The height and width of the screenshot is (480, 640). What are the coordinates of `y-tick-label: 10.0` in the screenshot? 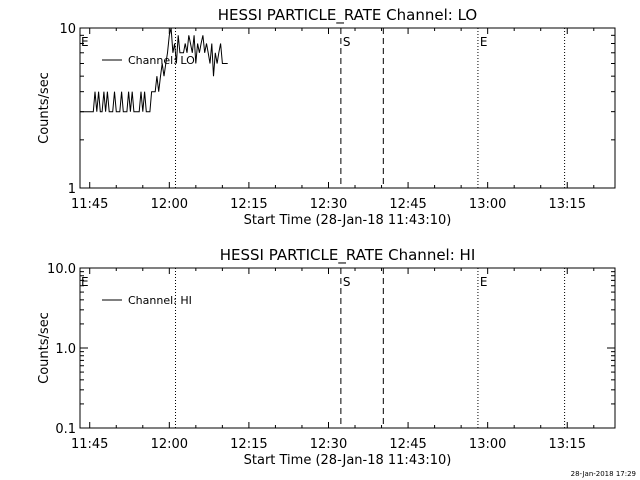 It's located at (61, 269).